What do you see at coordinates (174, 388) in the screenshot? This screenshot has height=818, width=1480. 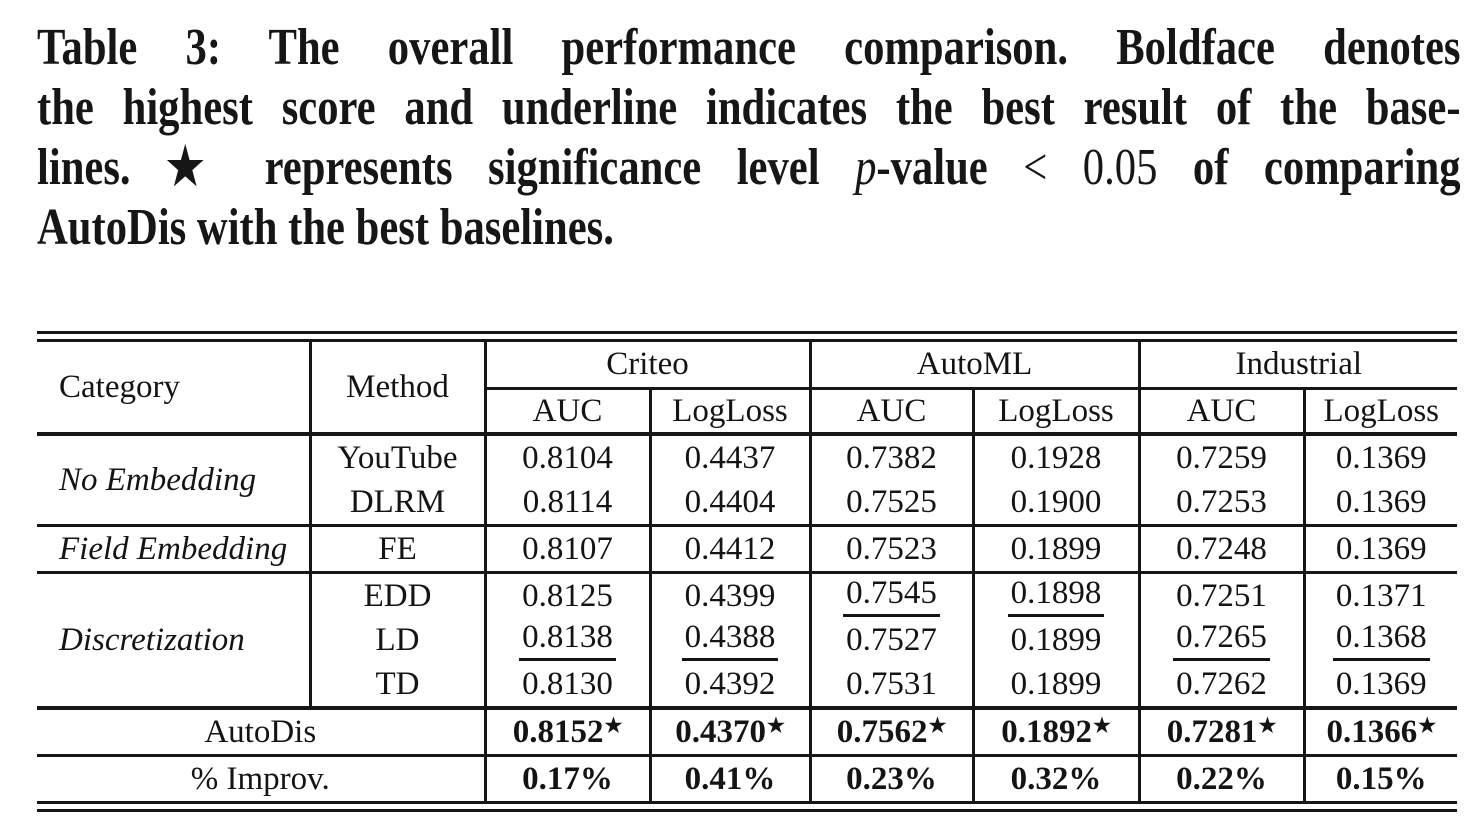 I see `category-header: Category` at bounding box center [174, 388].